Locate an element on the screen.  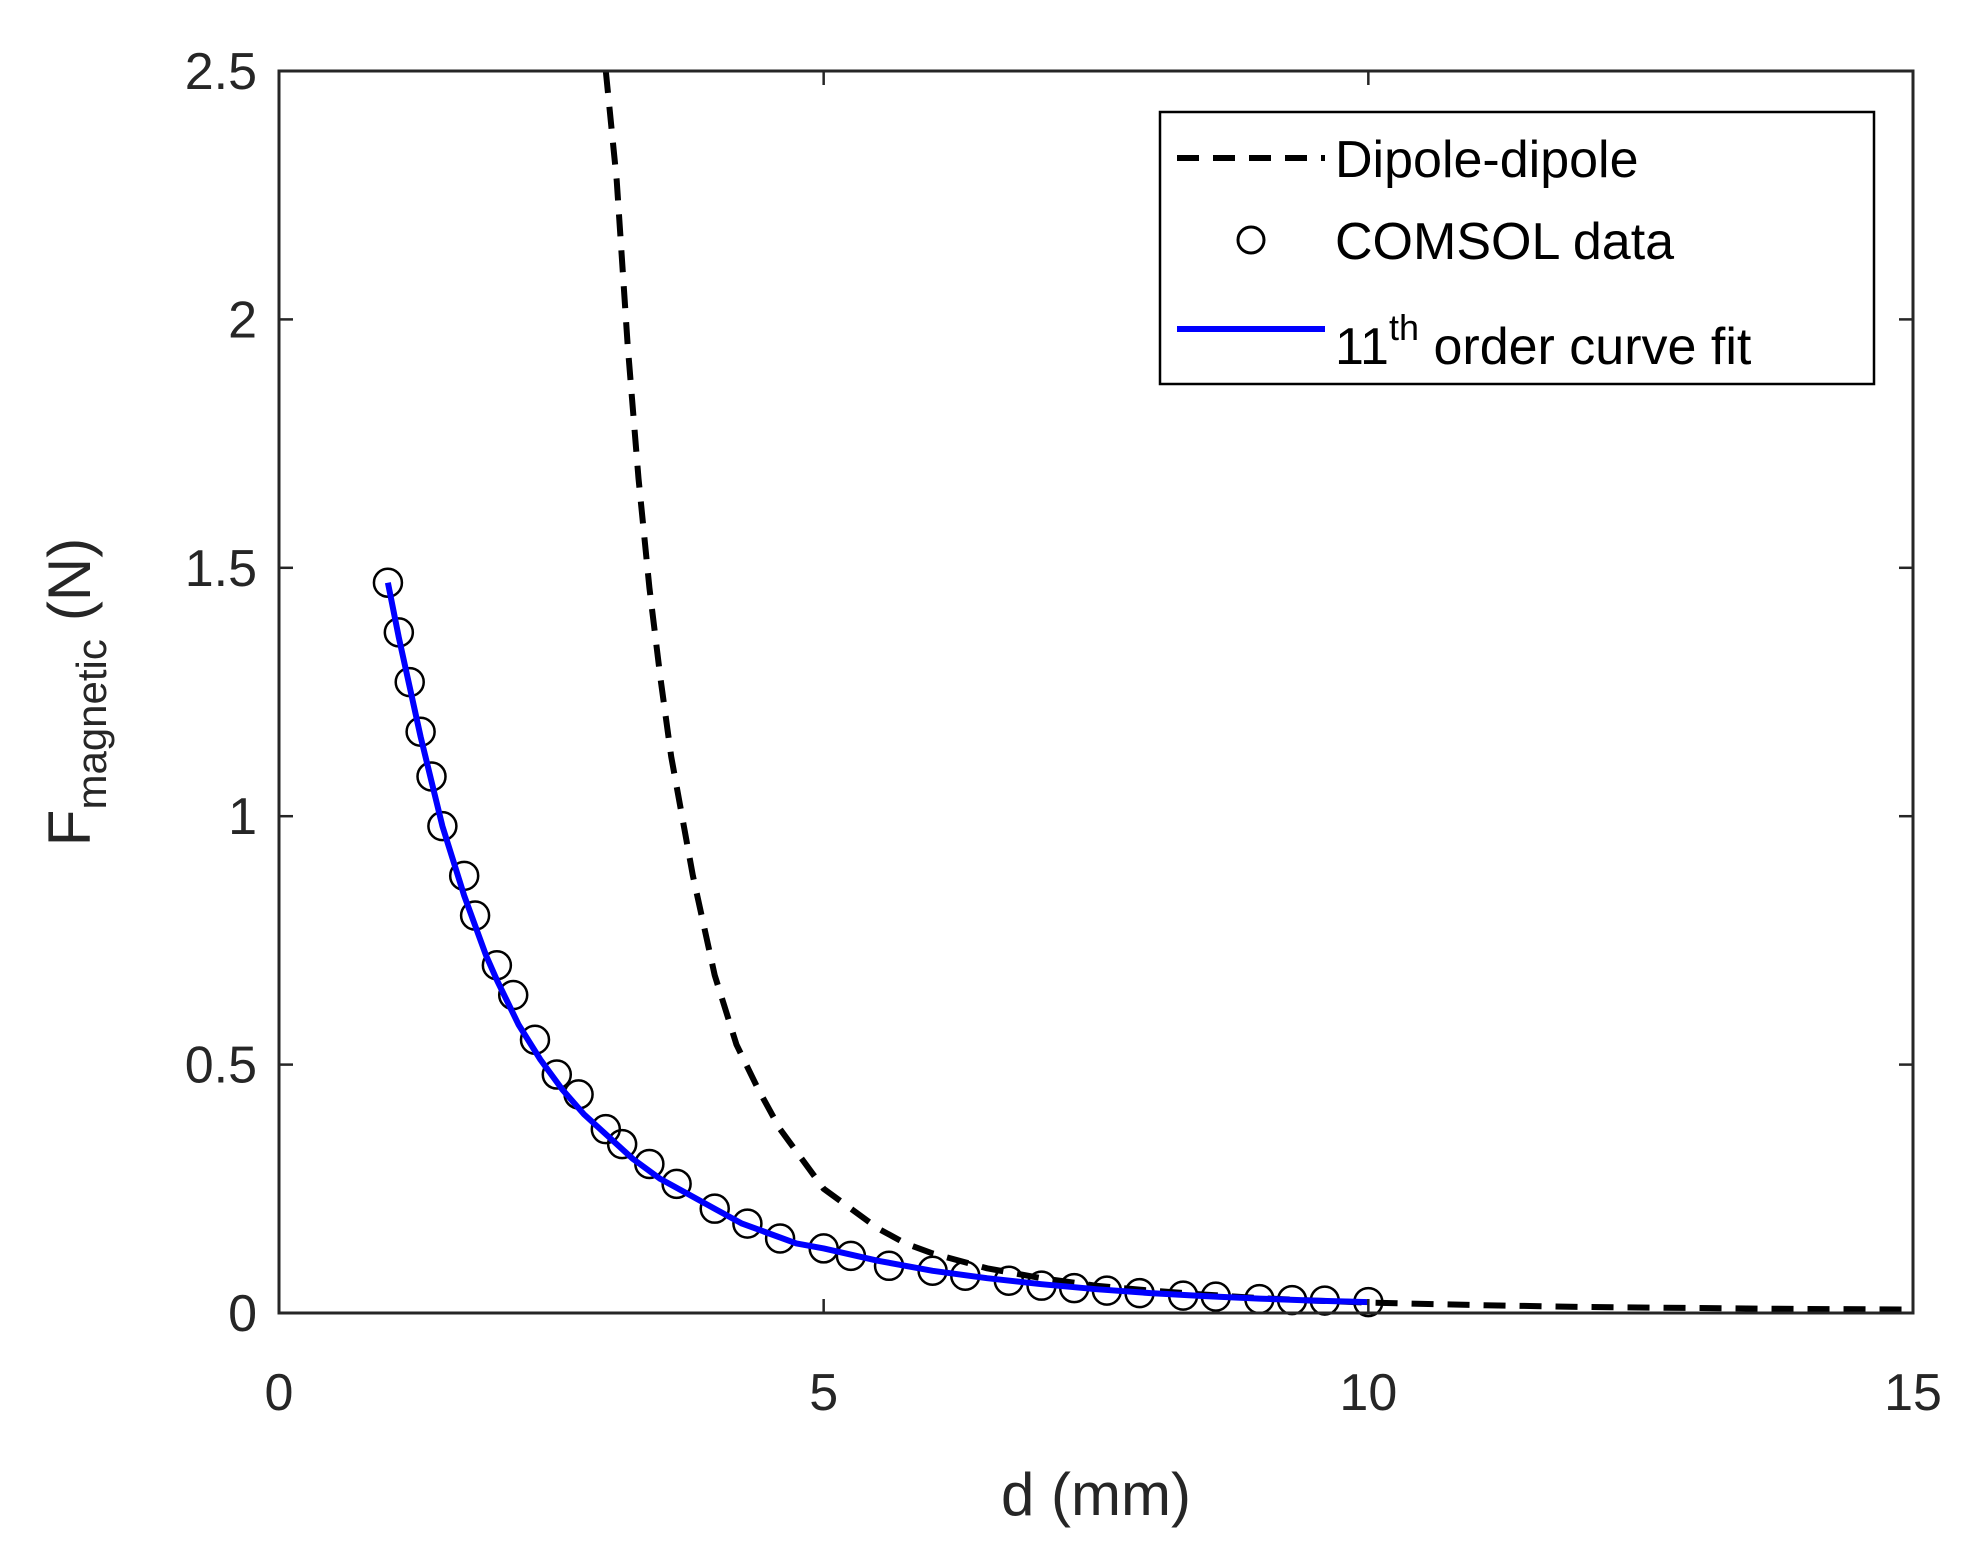
legend-fit-label: 11th order curve fit is located at coordinates (1543, 341).